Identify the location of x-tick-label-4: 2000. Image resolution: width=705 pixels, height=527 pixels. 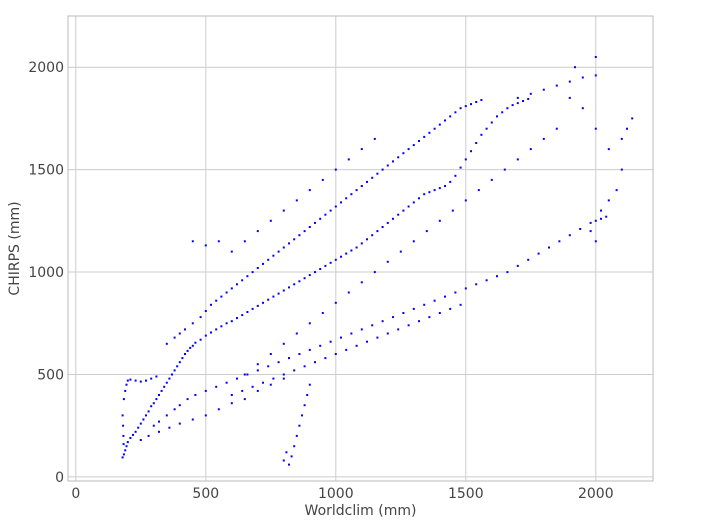
(596, 494).